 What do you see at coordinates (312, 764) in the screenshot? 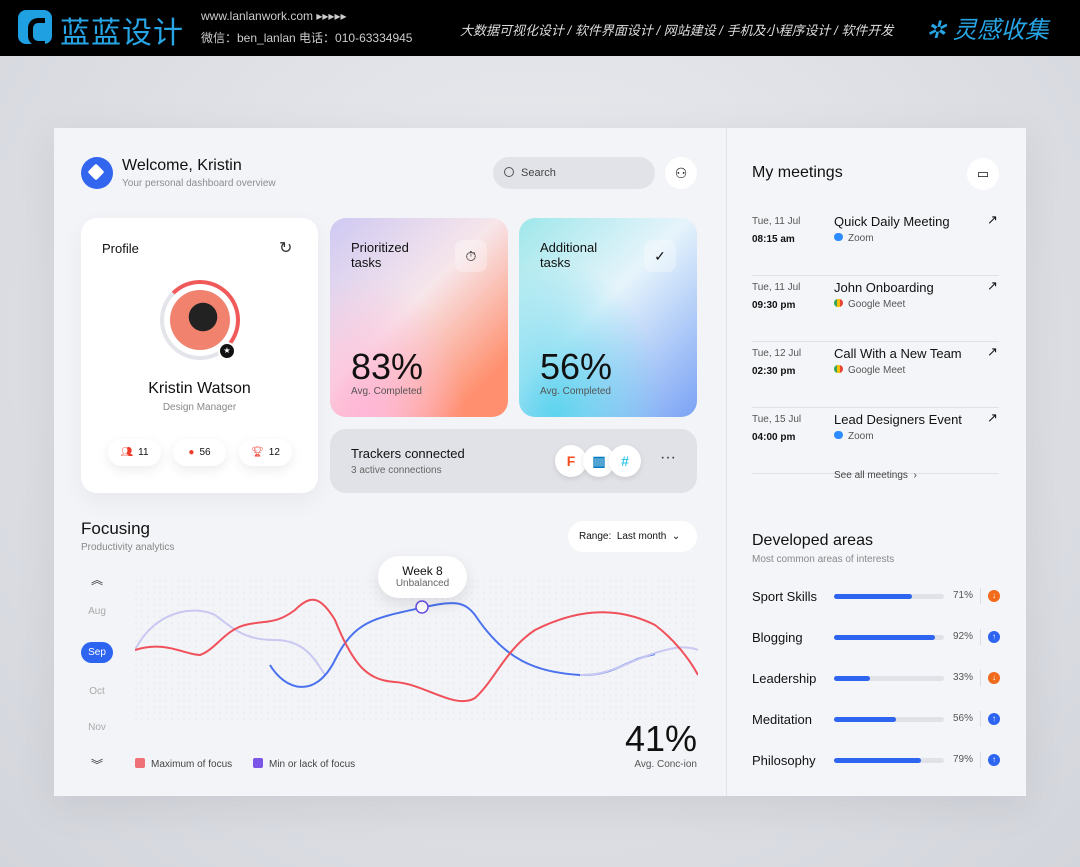
I see `legend-label: Min or lack of focus` at bounding box center [312, 764].